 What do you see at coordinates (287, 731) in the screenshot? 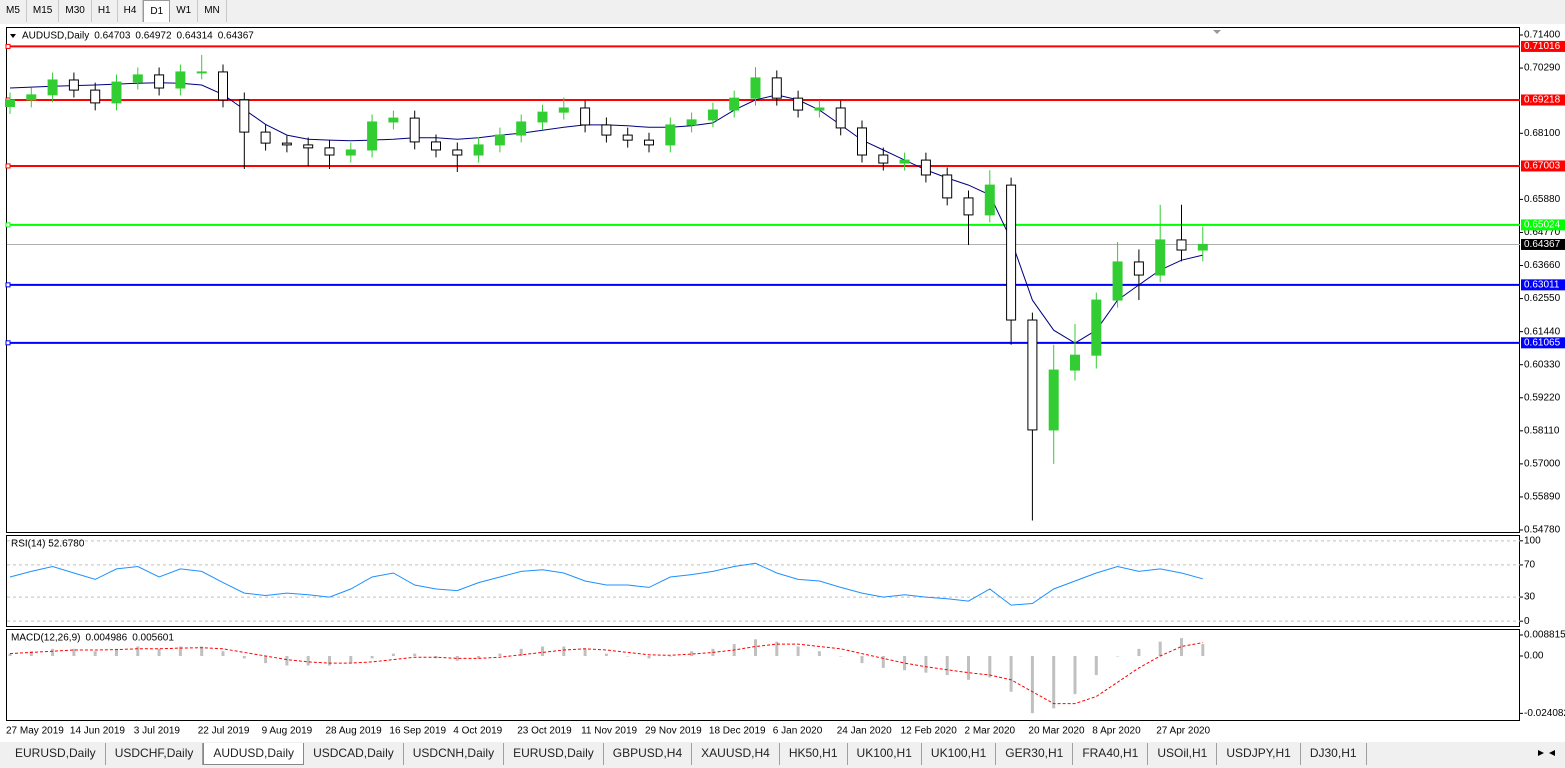
I see `x-tick-label: 9 Aug 2019` at bounding box center [287, 731].